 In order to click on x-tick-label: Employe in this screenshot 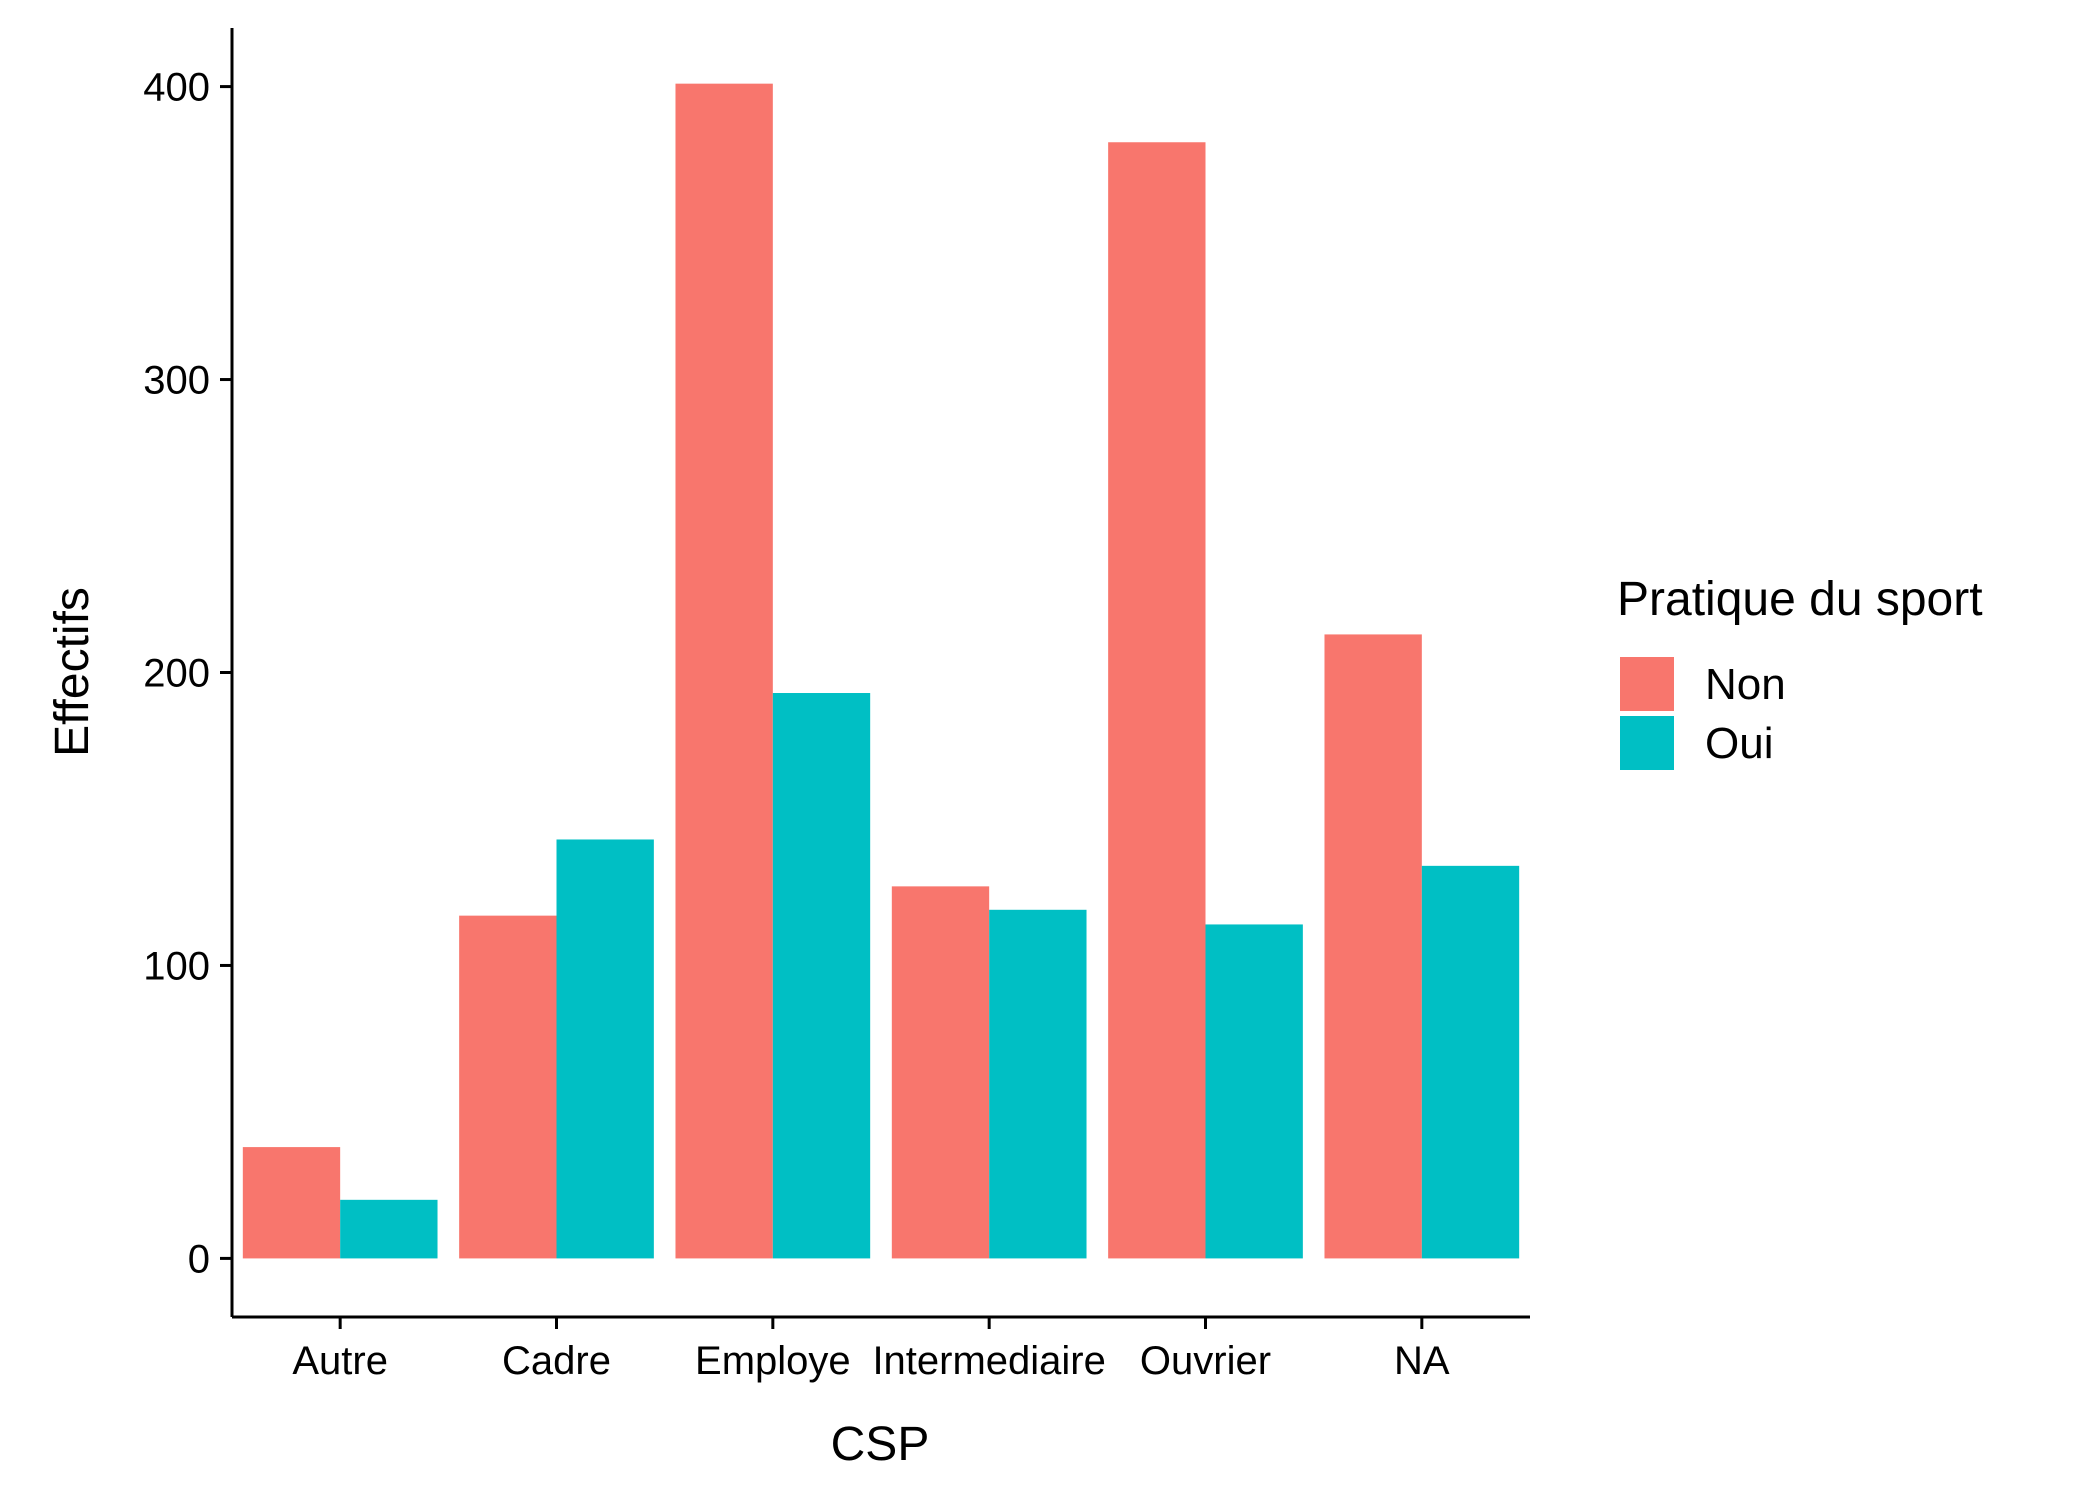, I will do `click(773, 1361)`.